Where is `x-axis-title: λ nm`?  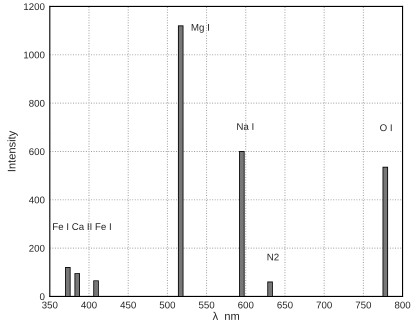
x-axis-title: λ nm is located at coordinates (226, 316).